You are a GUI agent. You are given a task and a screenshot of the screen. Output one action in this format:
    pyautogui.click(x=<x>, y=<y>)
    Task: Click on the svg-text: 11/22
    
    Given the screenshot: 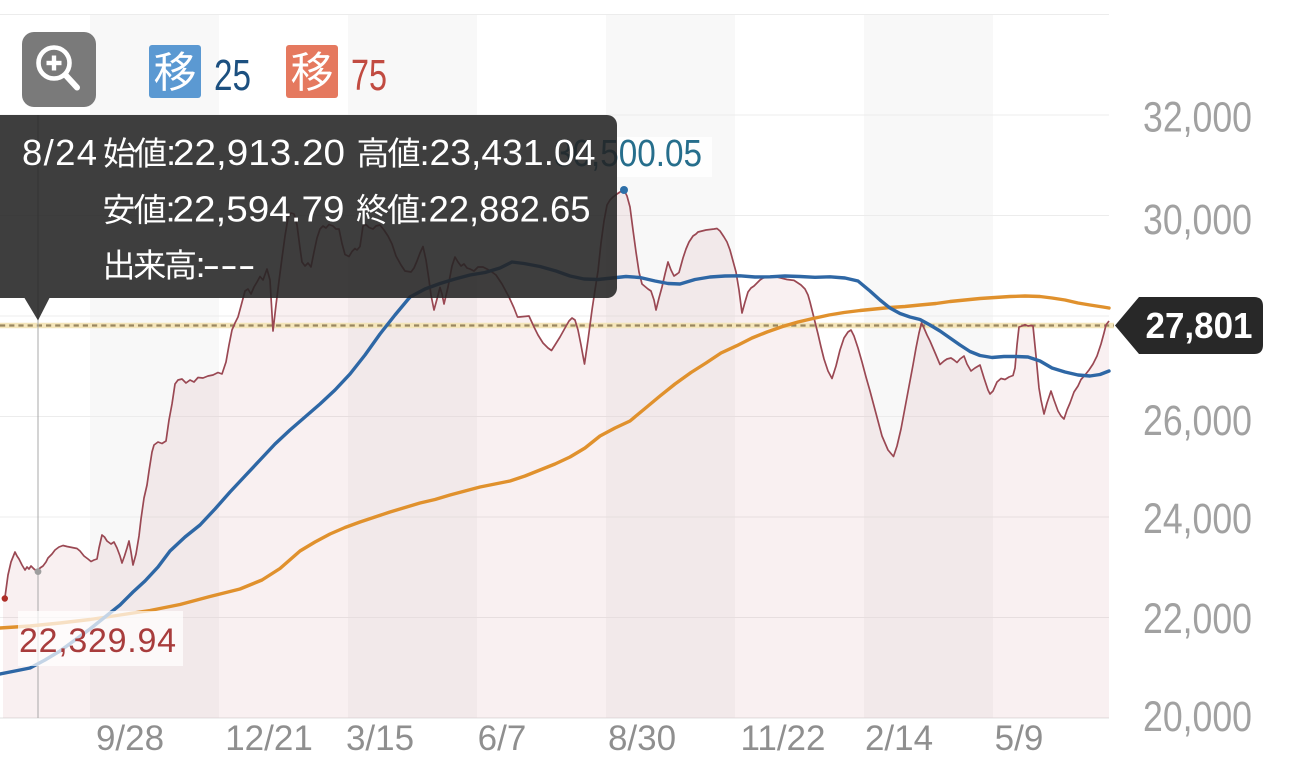 What is the action you would take?
    pyautogui.click(x=783, y=738)
    